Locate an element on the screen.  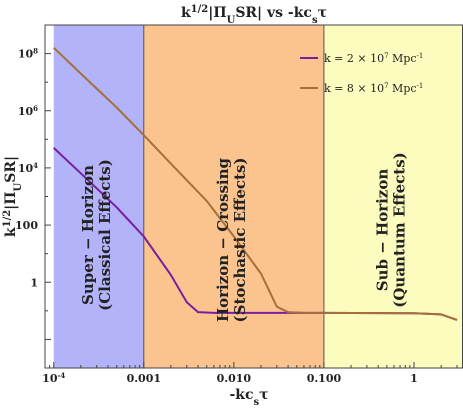
y-tick-label: 10⁶ is located at coordinates (28, 110).